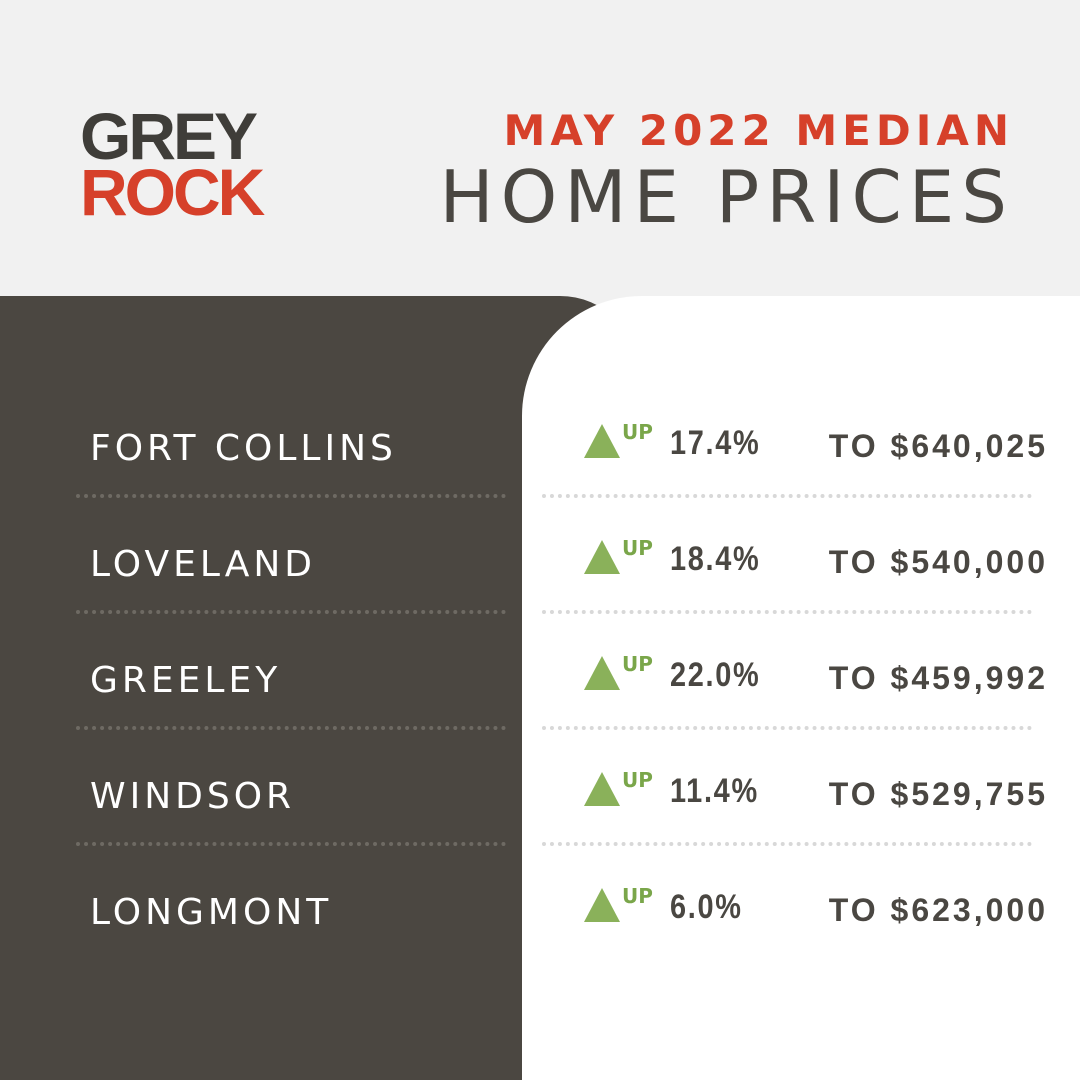  I want to click on logo: GREY ROCK, so click(172, 164).